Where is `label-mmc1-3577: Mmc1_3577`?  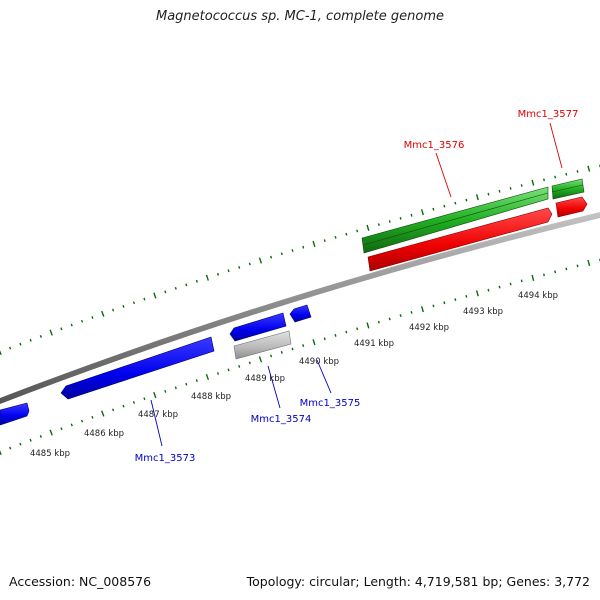
label-mmc1-3577: Mmc1_3577 is located at coordinates (548, 114).